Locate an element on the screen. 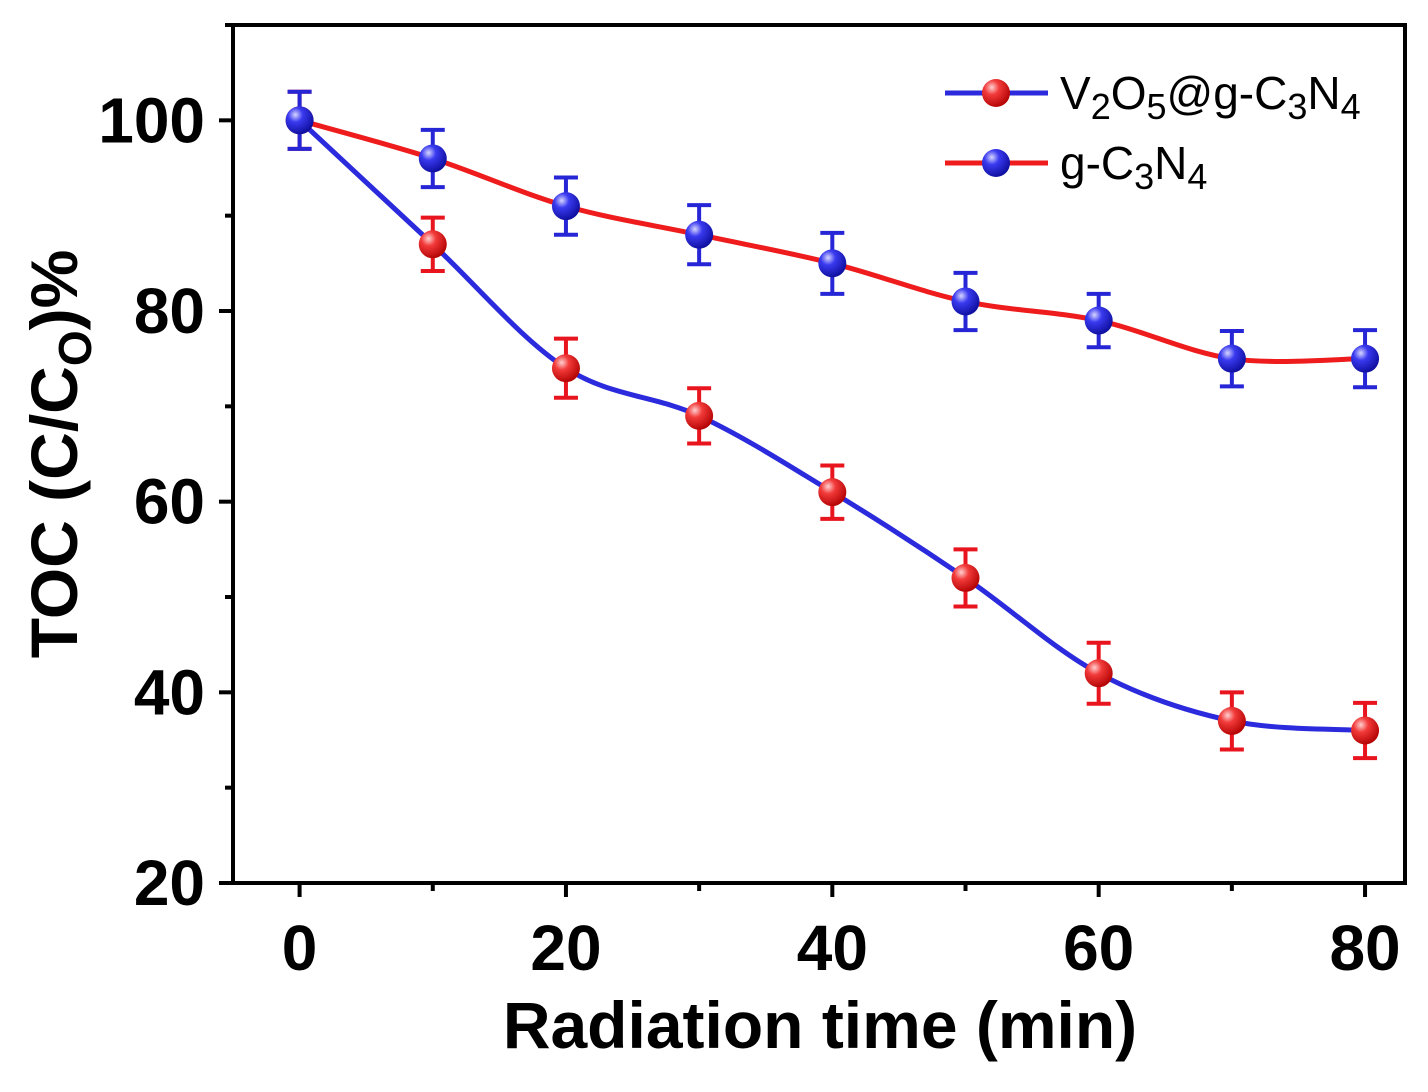  x-tick-label: 20 is located at coordinates (565, 948).